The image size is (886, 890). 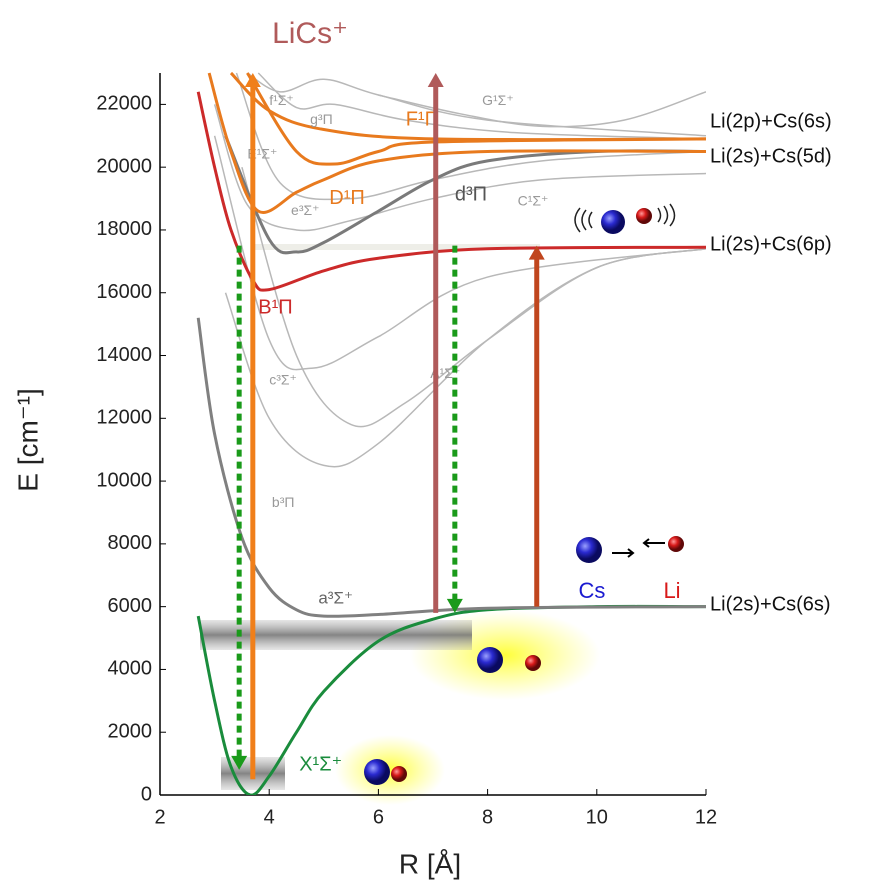 I want to click on y-tick-label: 16000, so click(x=124, y=292).